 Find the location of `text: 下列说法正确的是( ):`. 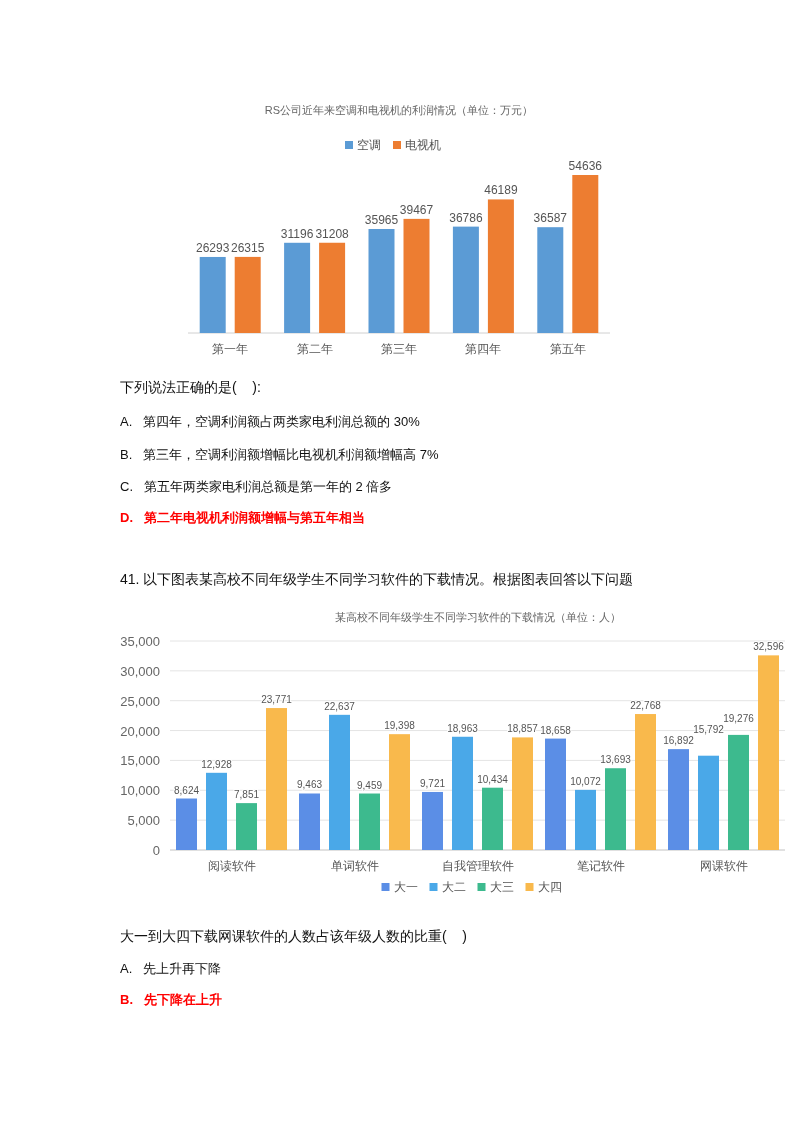

text: 下列说法正确的是( ): is located at coordinates (190, 387).